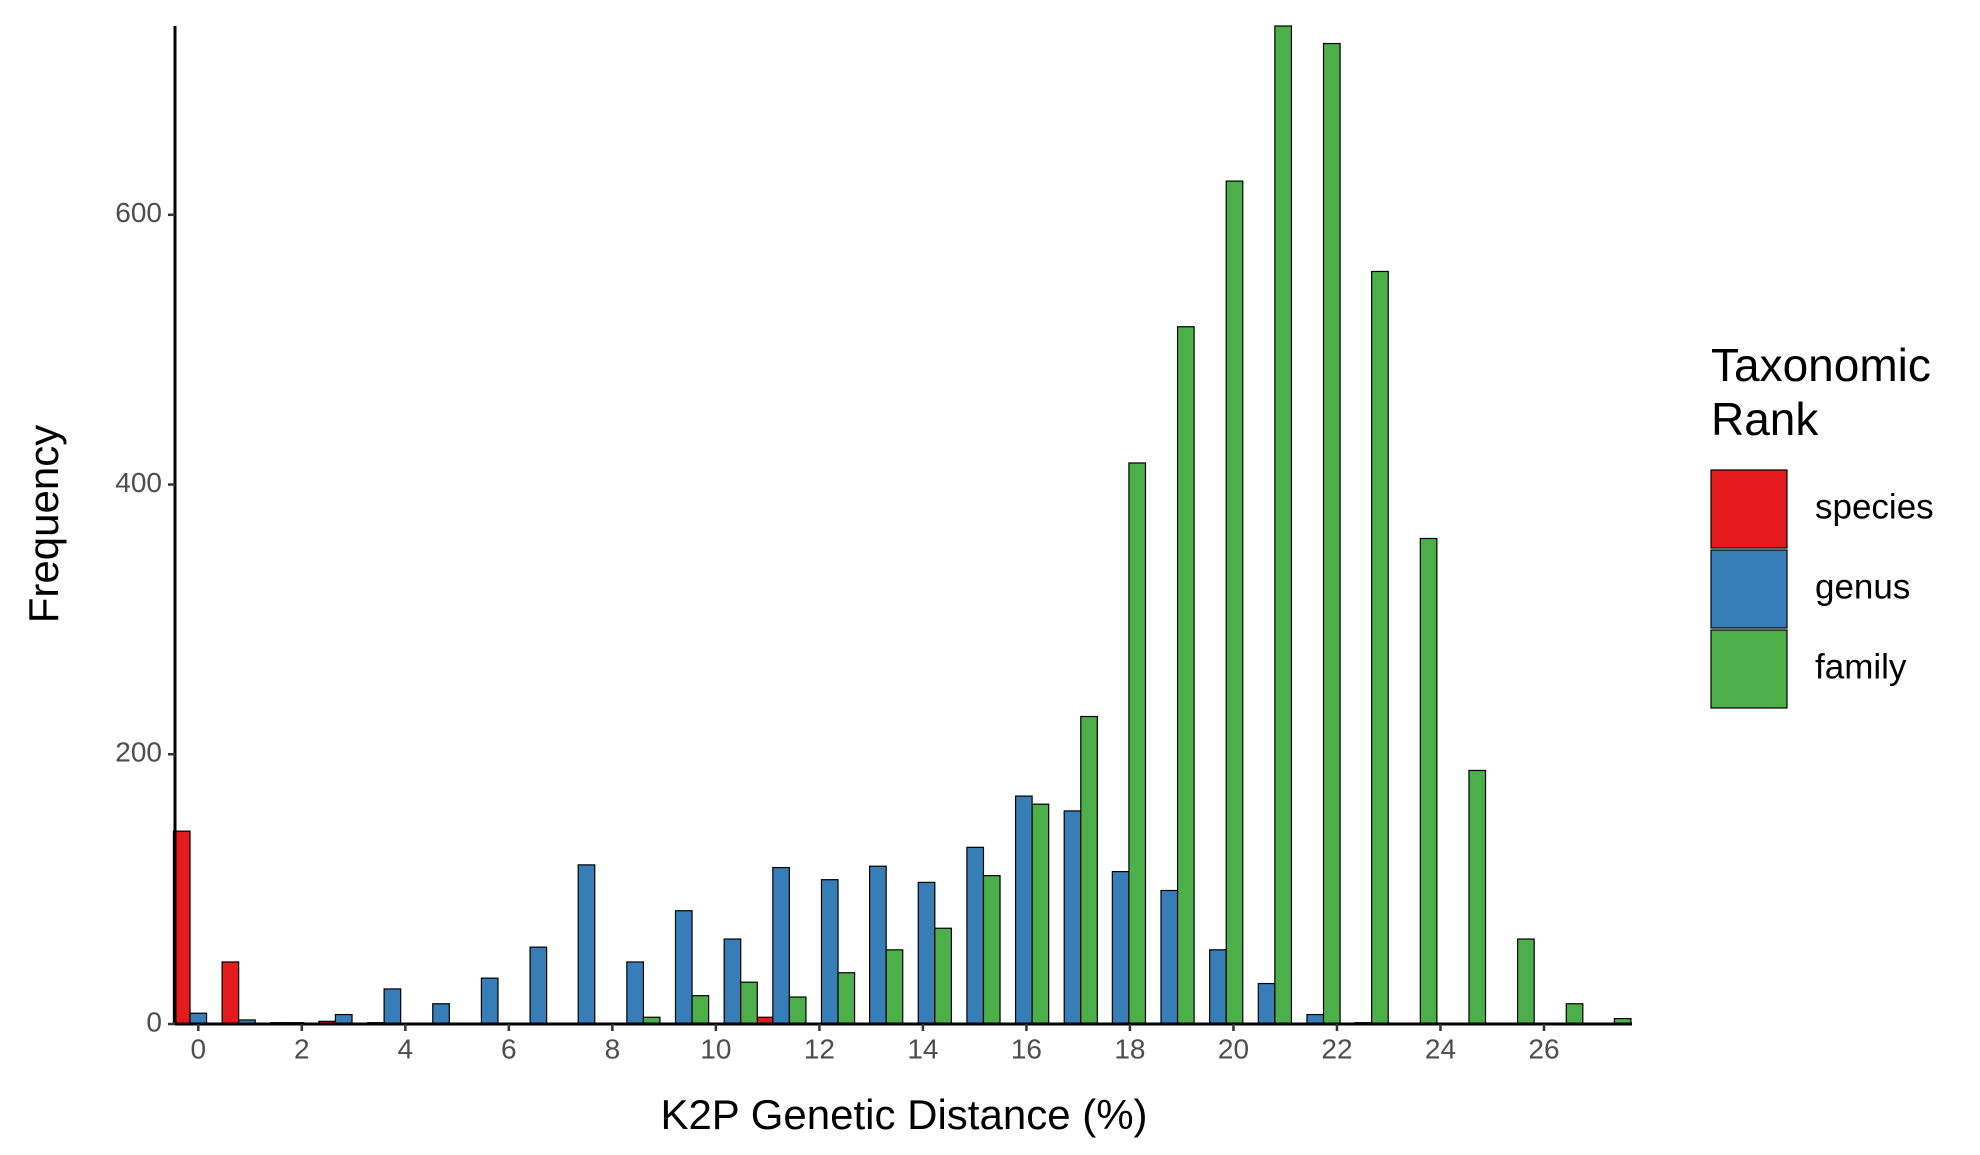  What do you see at coordinates (613, 1048) in the screenshot?
I see `x-tick-label: 8` at bounding box center [613, 1048].